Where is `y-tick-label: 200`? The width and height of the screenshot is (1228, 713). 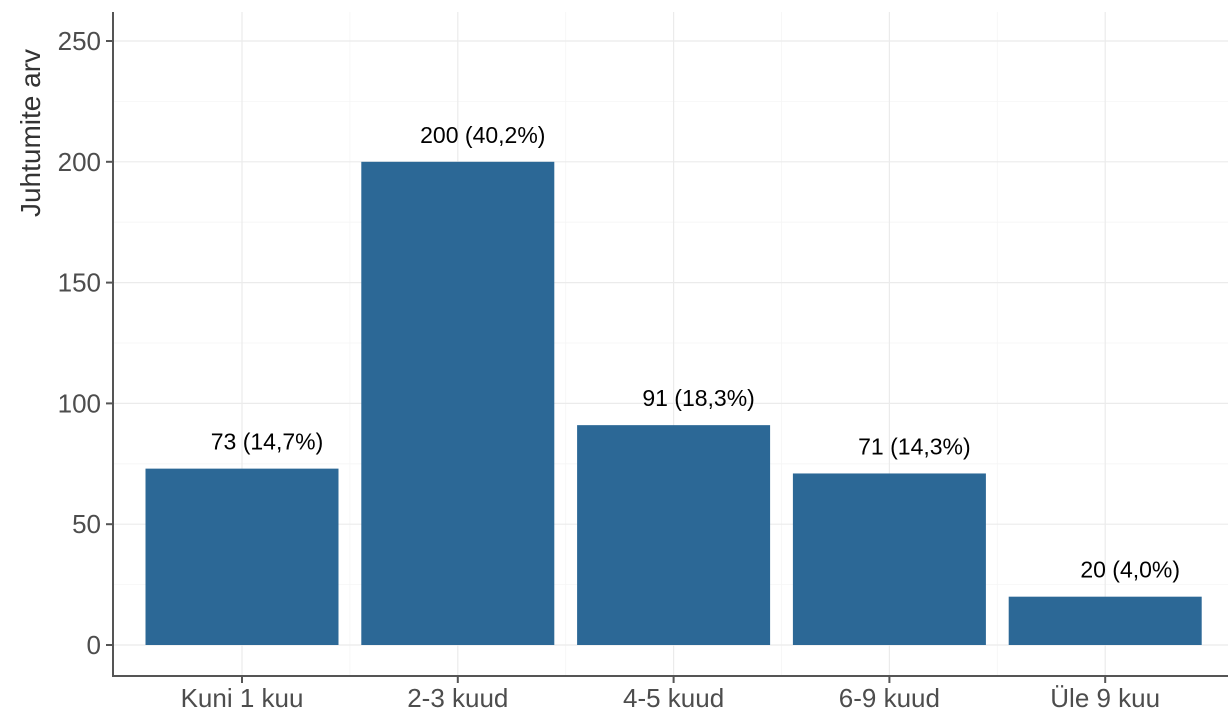 y-tick-label: 200 is located at coordinates (79, 162).